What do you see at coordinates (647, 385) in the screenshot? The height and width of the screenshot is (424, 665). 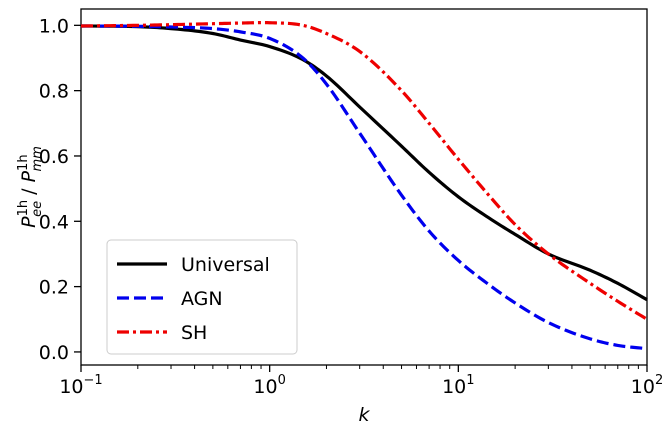 I see `x-tick-label: 10²` at bounding box center [647, 385].